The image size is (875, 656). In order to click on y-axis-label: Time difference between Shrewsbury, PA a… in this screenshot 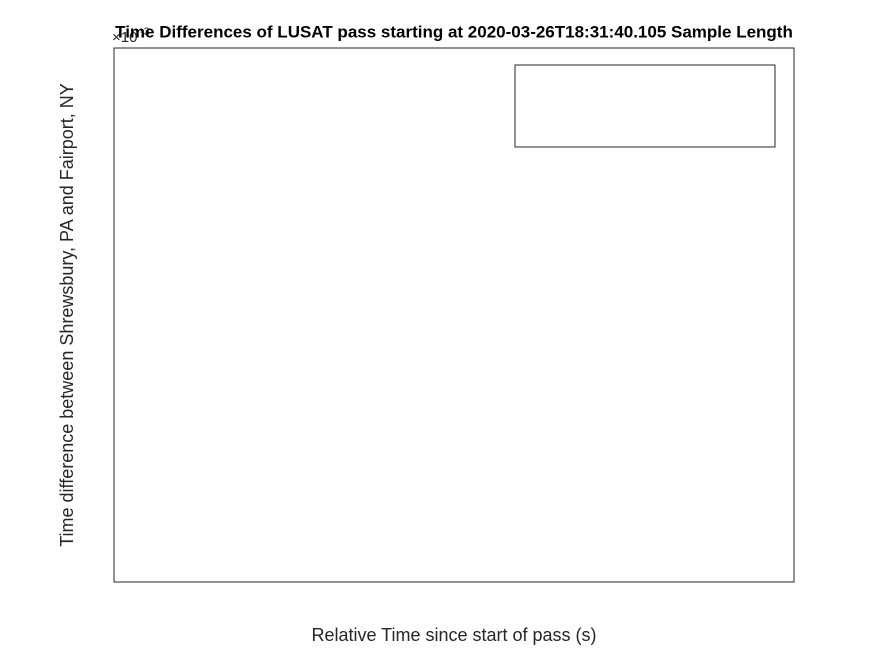, I will do `click(67, 315)`.